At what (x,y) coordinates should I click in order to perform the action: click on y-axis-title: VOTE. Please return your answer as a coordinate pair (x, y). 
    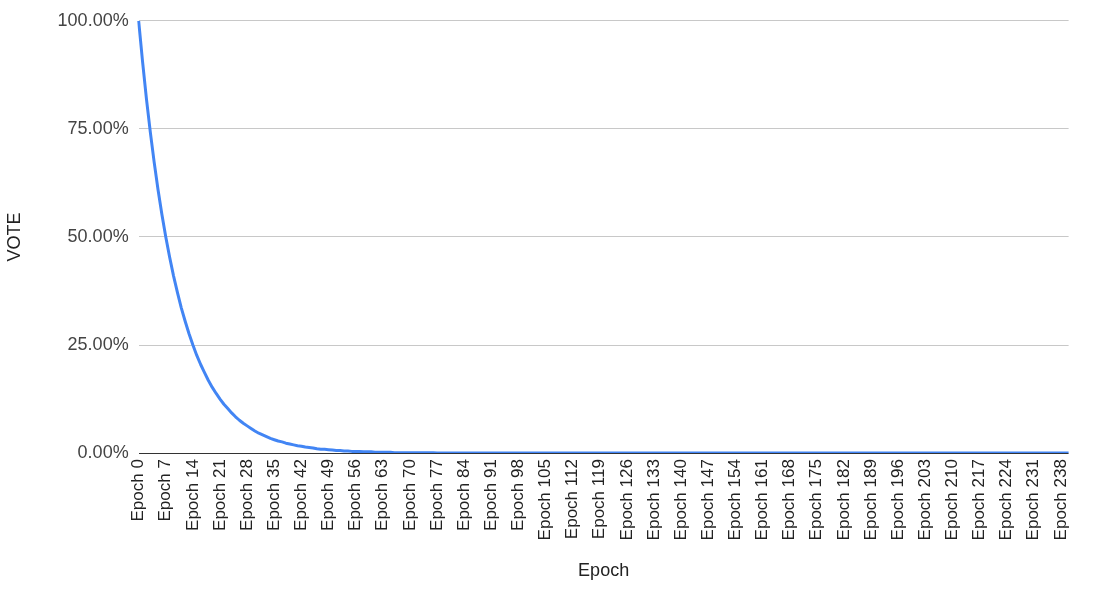
    Looking at the image, I should click on (13, 237).